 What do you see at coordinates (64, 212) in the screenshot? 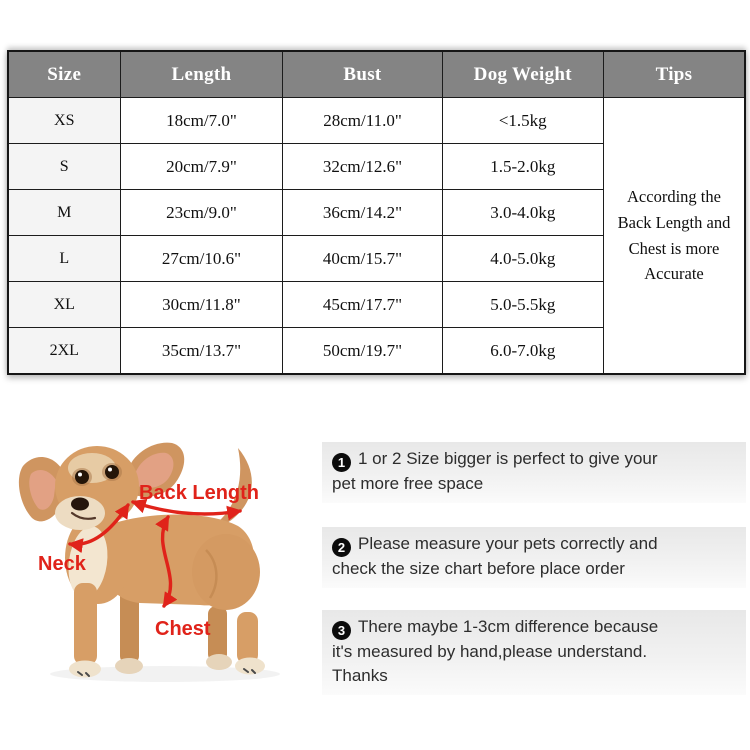
I see `cell-size: M` at bounding box center [64, 212].